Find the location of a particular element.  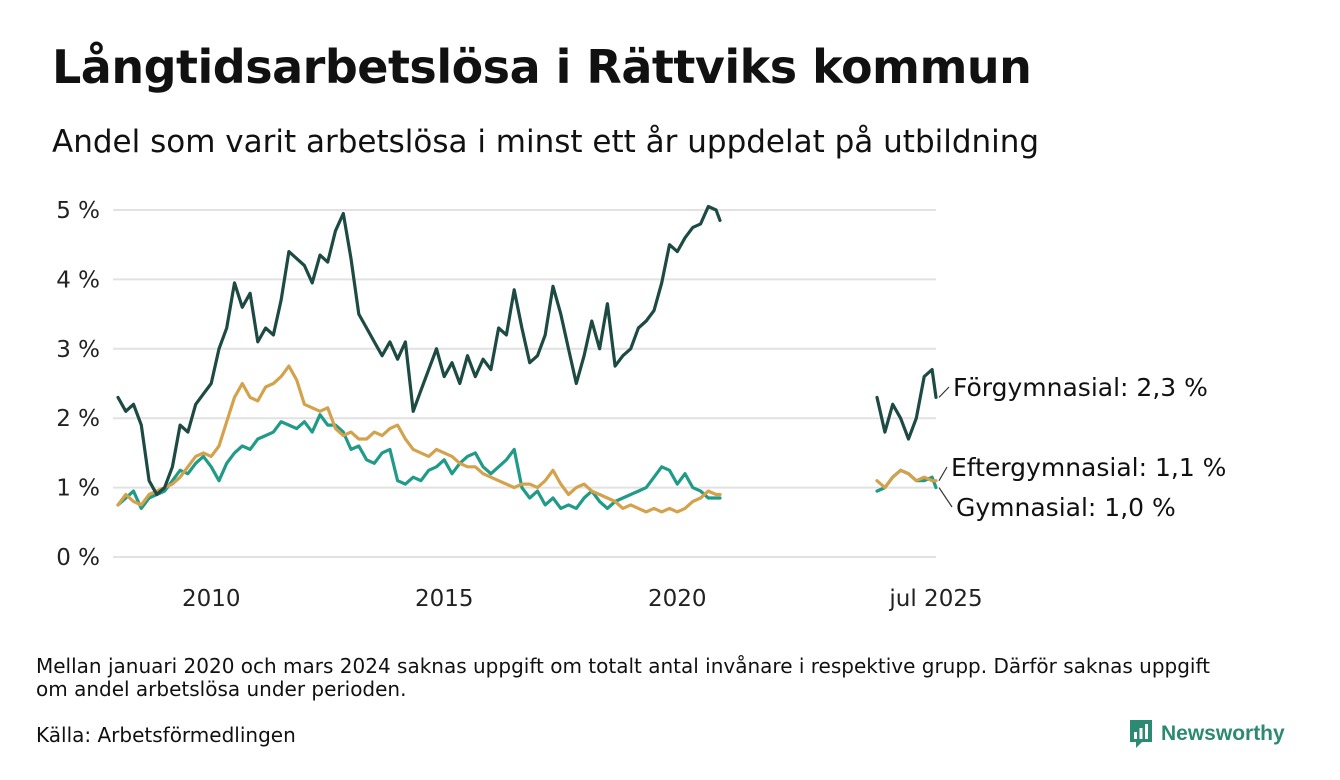

chart-source: Källa: Arbetsförmedlingen is located at coordinates (166, 735).